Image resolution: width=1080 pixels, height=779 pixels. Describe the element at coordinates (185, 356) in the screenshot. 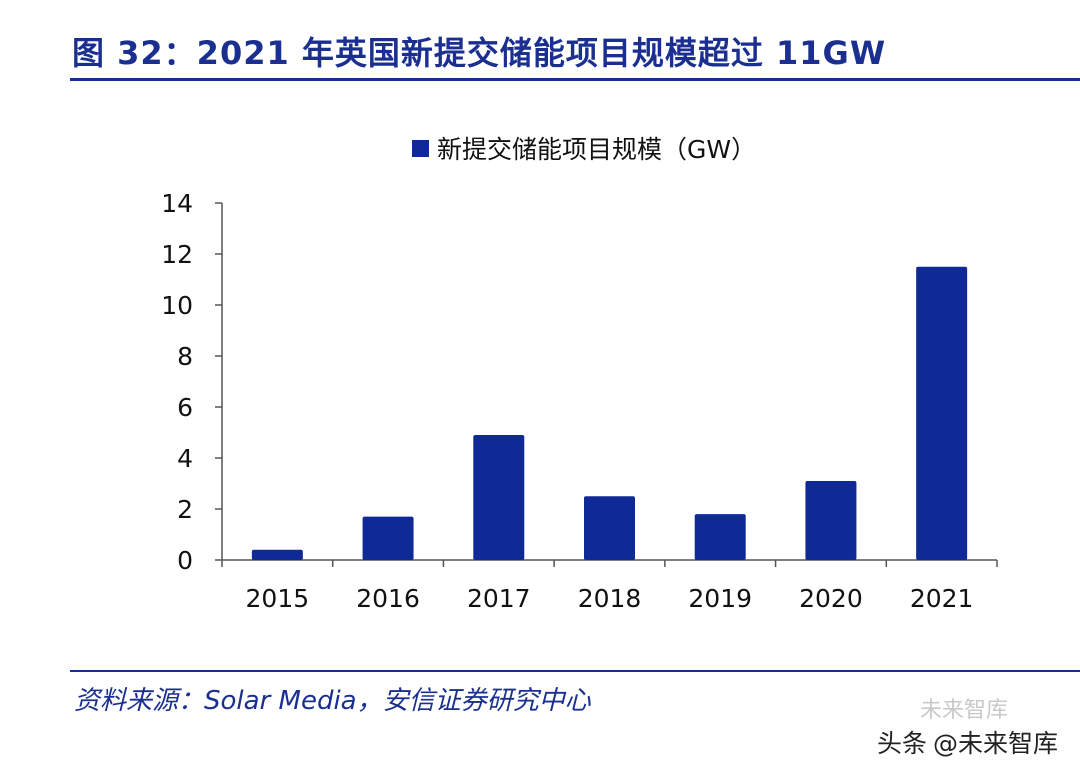

I see `y-tick-label: 8` at that location.